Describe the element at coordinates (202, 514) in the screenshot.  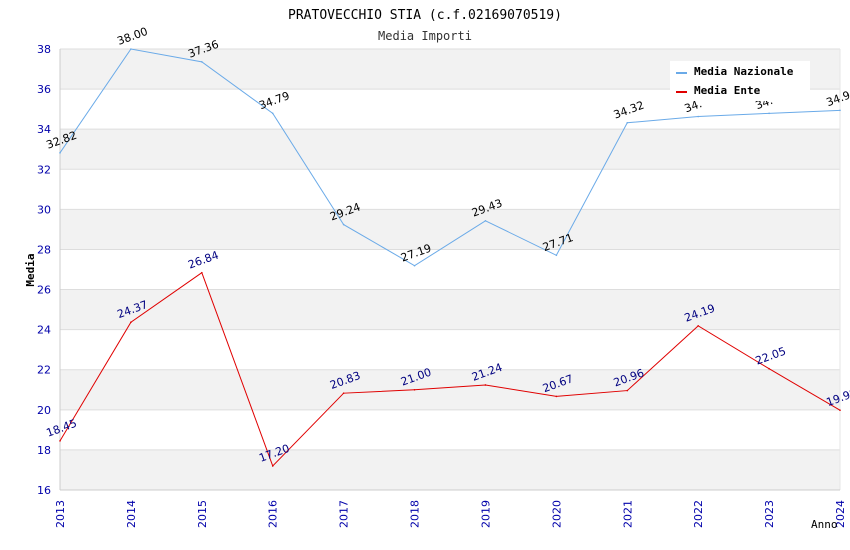
I see `x-tick-label: 2015` at that location.